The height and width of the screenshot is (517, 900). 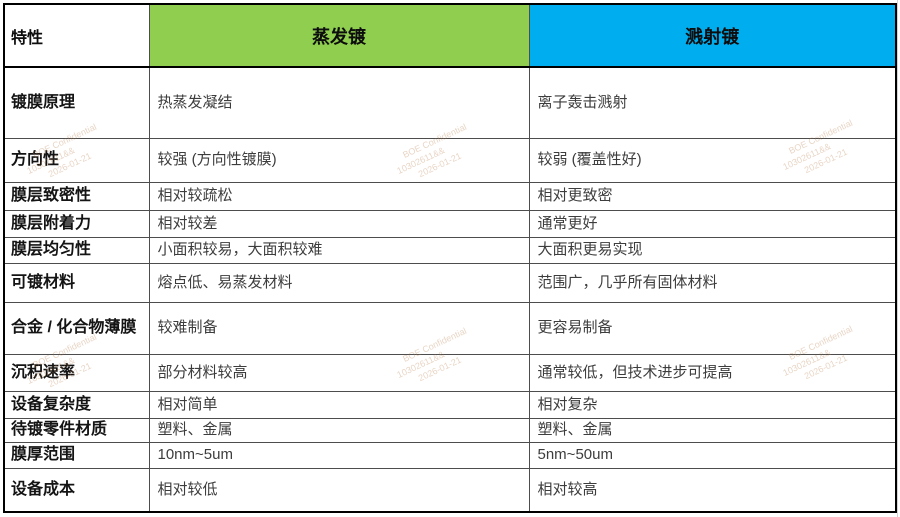 What do you see at coordinates (712, 455) in the screenshot?
I see `cell-sputtering: 5nm~50um` at bounding box center [712, 455].